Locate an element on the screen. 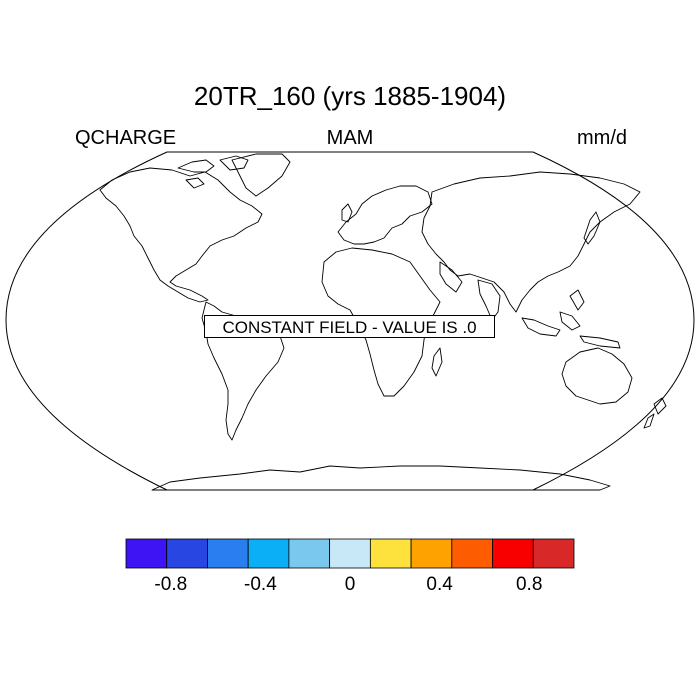 This screenshot has width=700, height=700. coast-africa is located at coordinates (381, 322).